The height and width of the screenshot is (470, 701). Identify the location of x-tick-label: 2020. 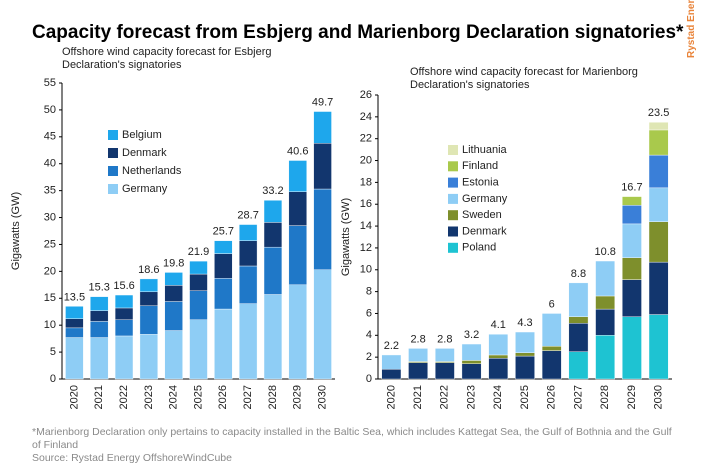
(74, 397).